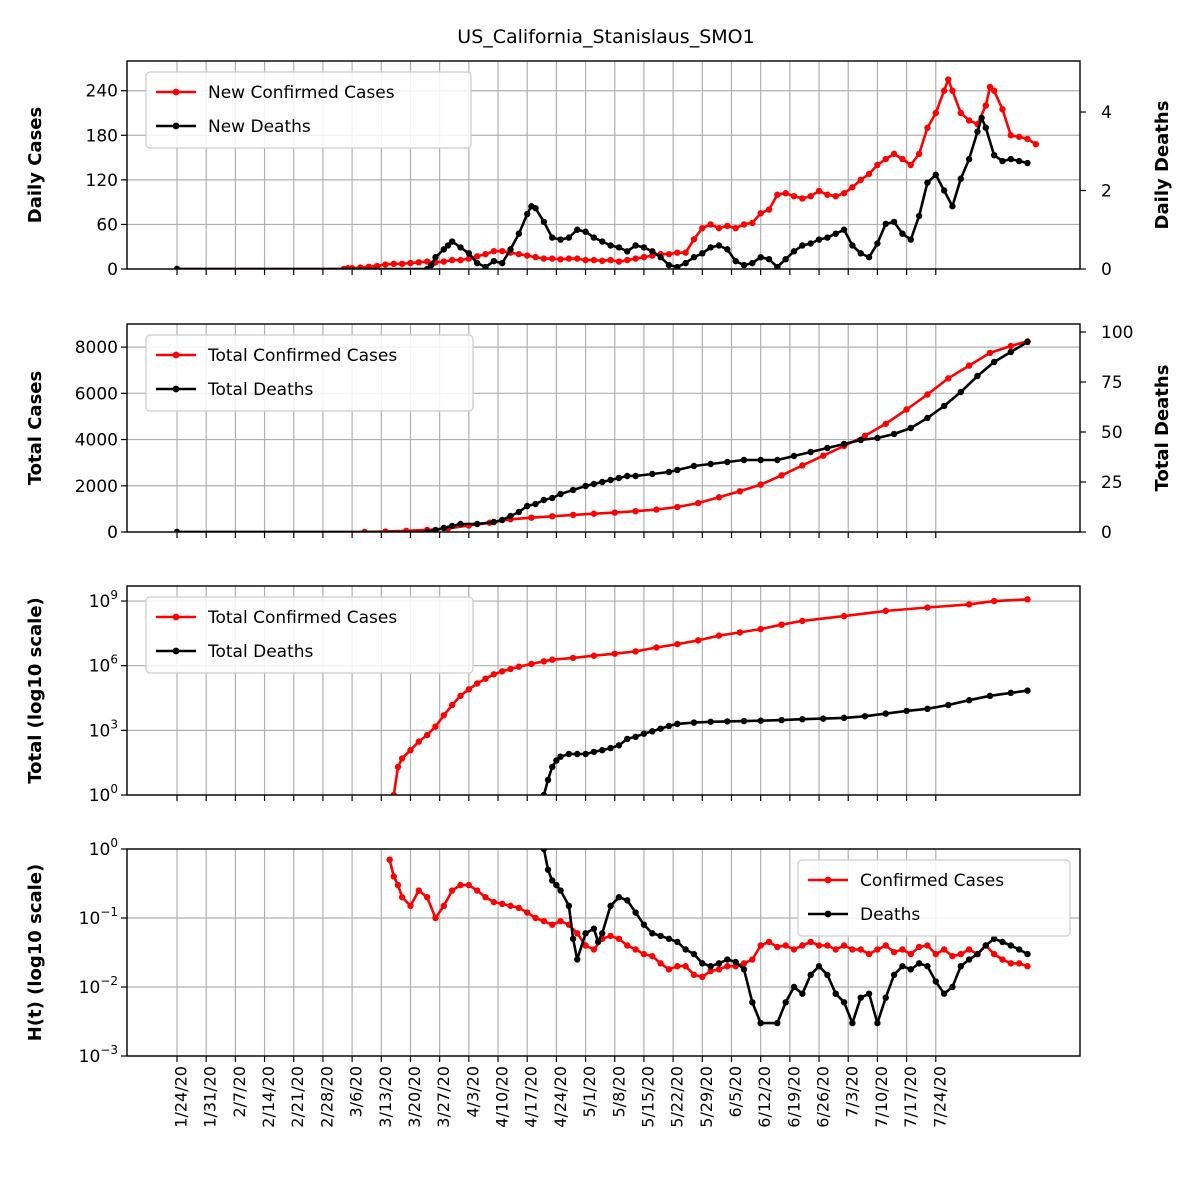 The image size is (1200, 1200). What do you see at coordinates (1106, 113) in the screenshot?
I see `y-right-tick-label: 4` at bounding box center [1106, 113].